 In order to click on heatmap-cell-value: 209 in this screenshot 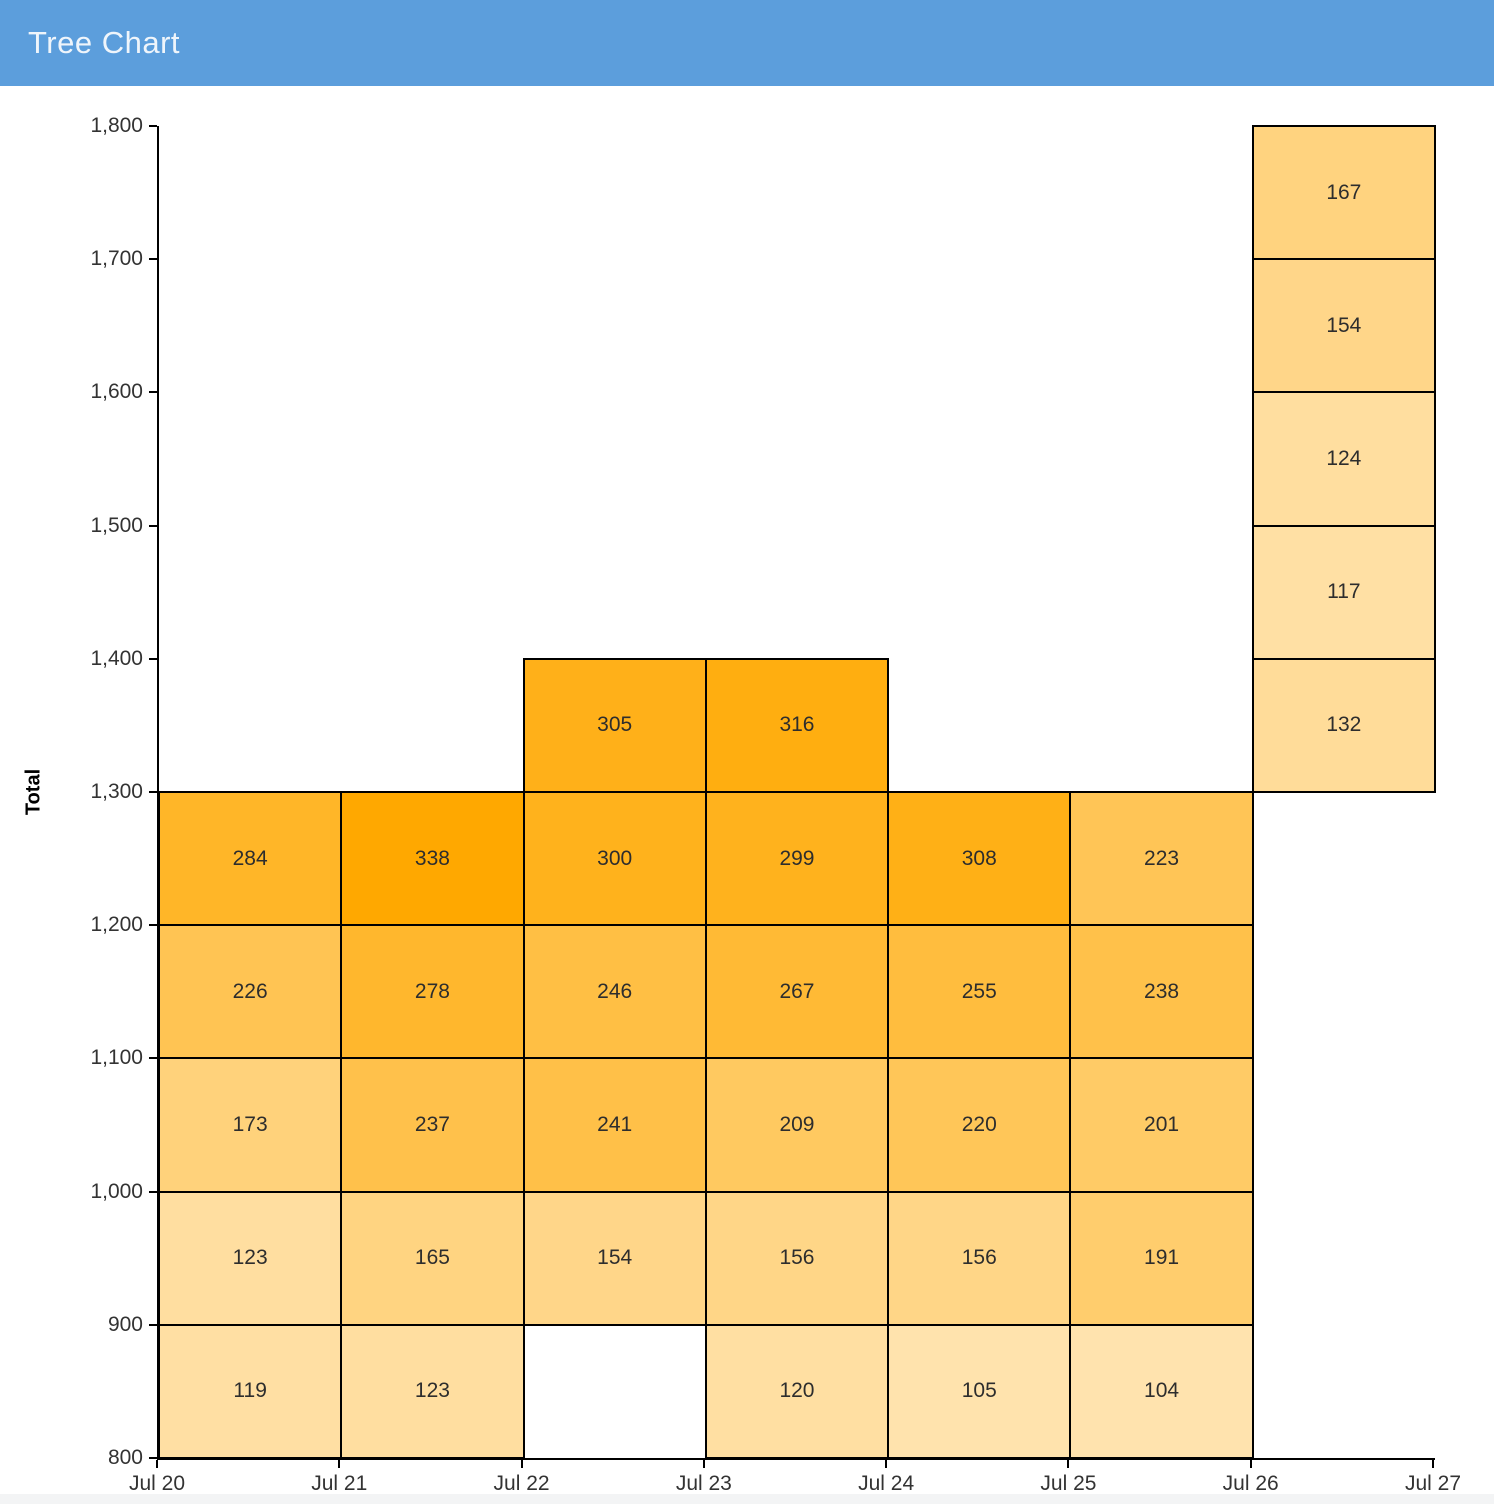, I will do `click(797, 1124)`.